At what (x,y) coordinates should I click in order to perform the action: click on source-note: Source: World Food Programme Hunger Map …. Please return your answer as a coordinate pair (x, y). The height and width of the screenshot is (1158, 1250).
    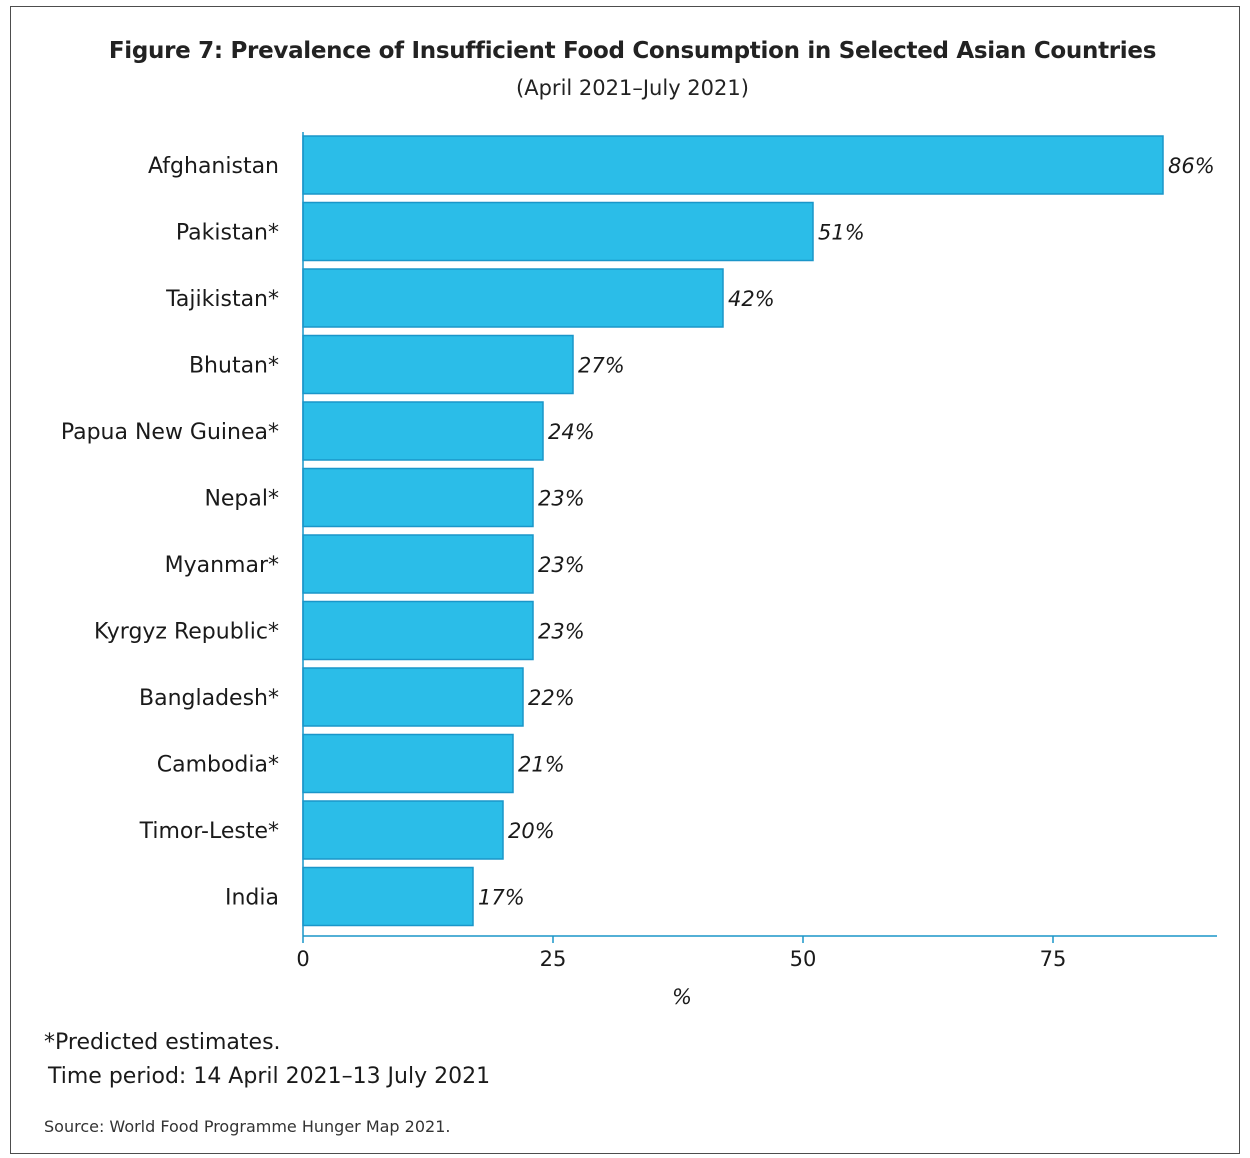
    Looking at the image, I should click on (247, 1126).